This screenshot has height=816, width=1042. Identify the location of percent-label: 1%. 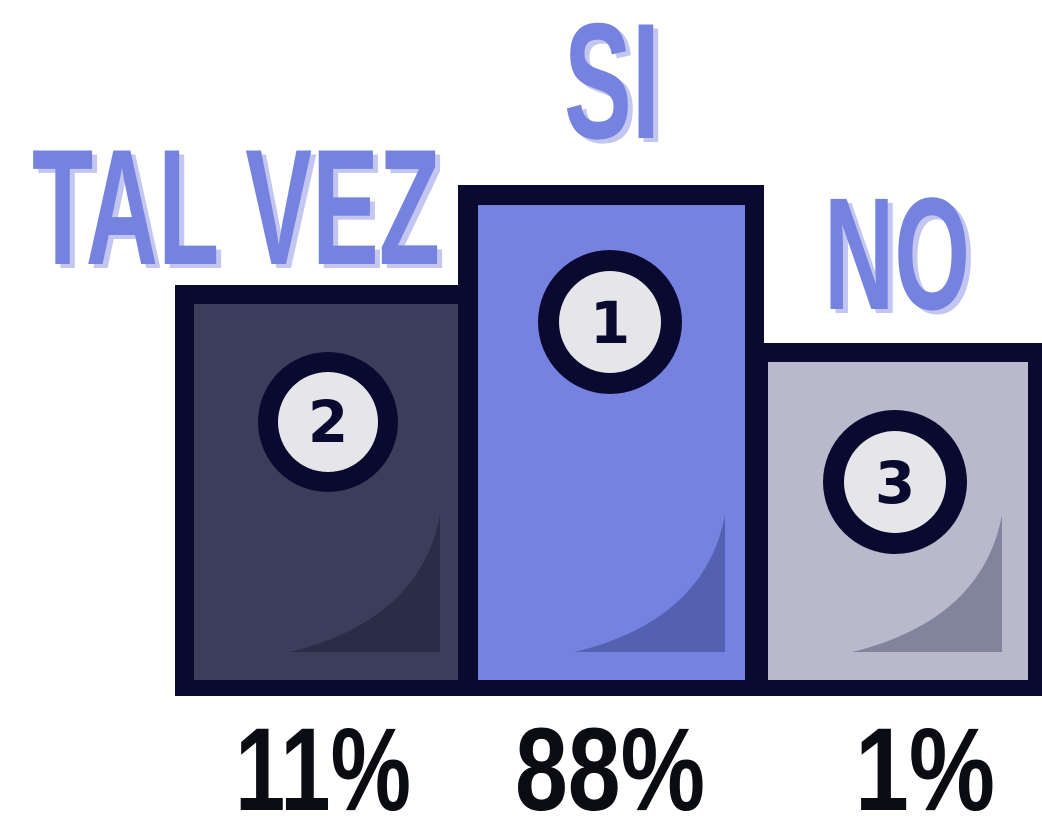
(925, 760).